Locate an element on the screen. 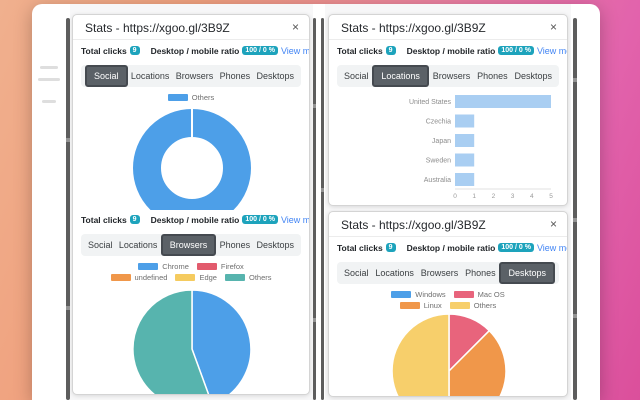 The width and height of the screenshot is (640, 400). chart-legend: Others is located at coordinates (191, 97).